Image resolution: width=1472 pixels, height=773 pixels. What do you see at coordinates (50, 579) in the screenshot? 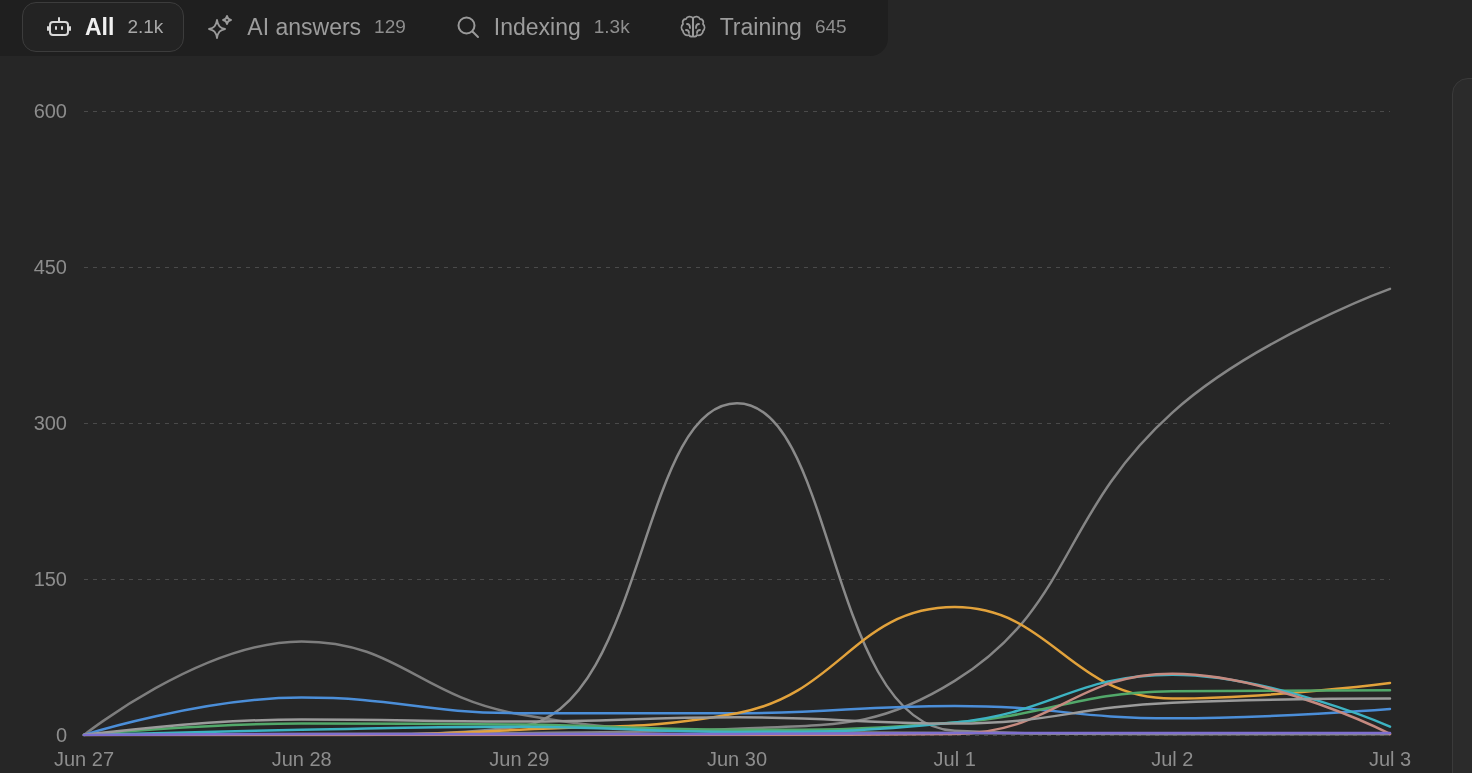
I see `y-tick-label: 150` at bounding box center [50, 579].